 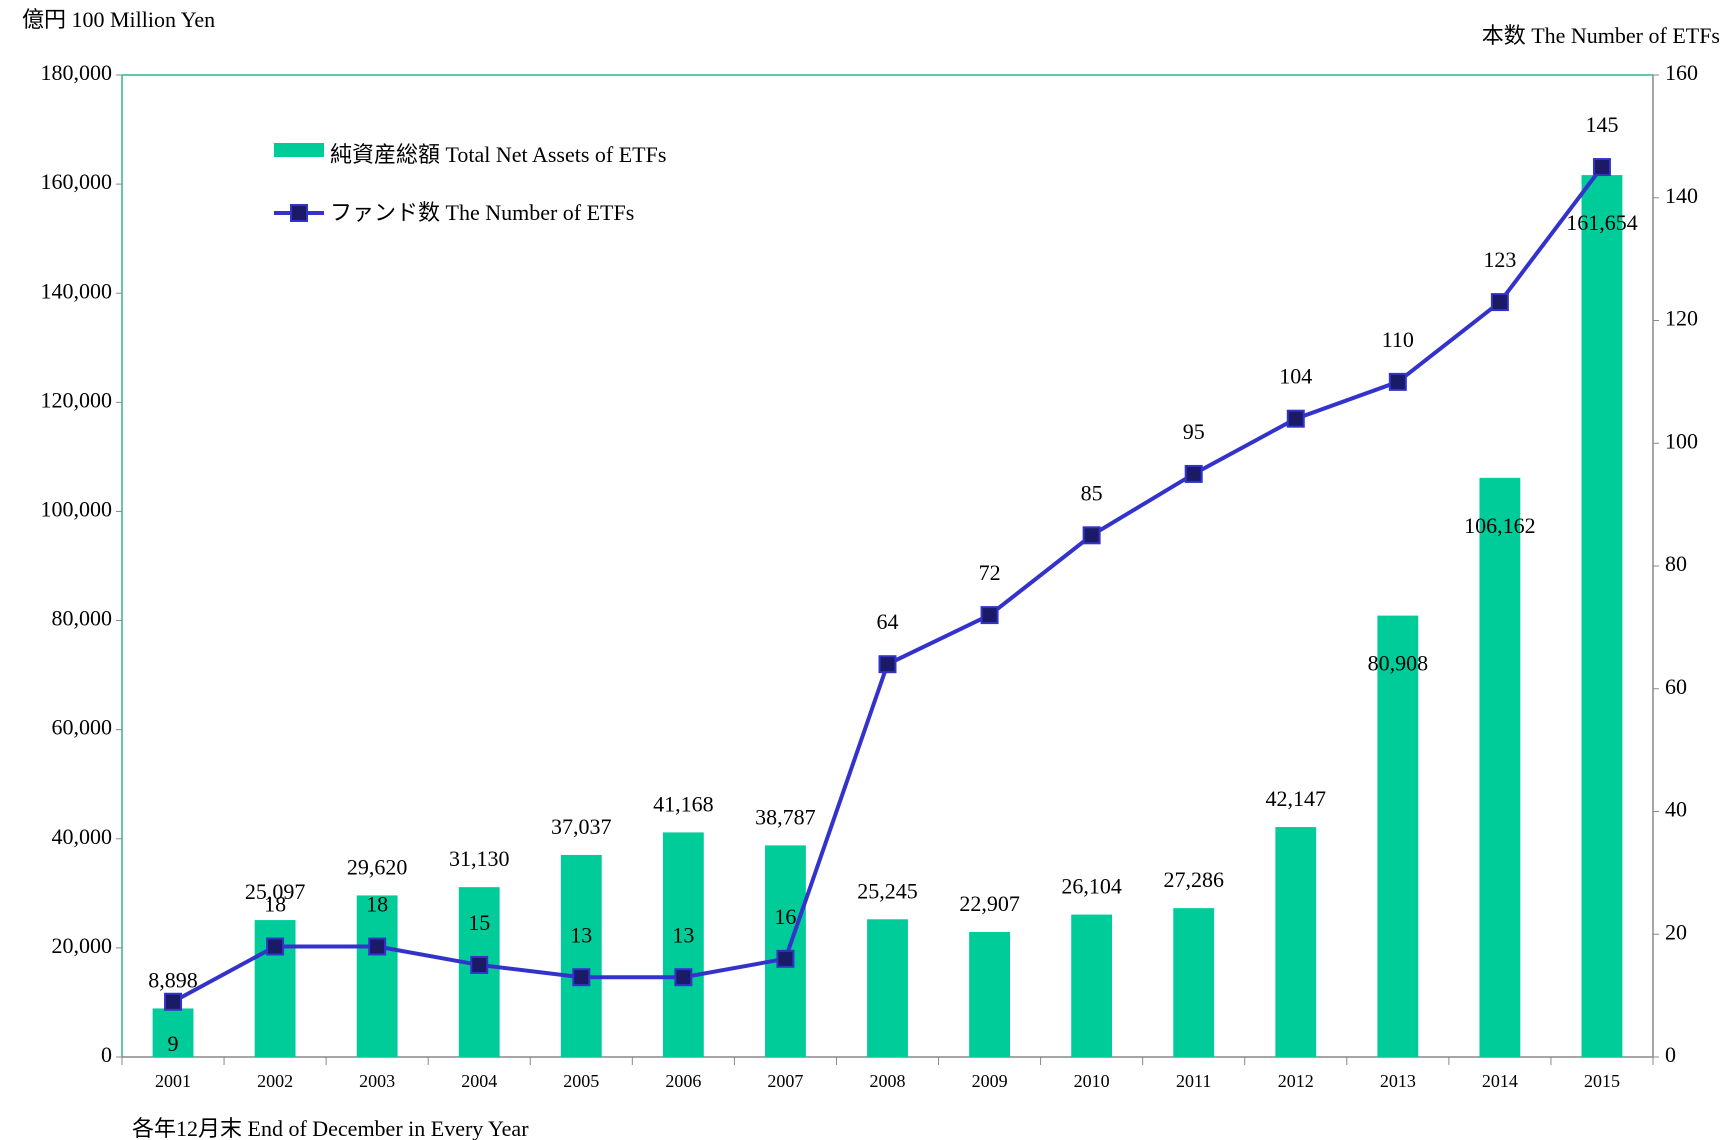 What do you see at coordinates (1092, 1081) in the screenshot?
I see `x-tick-label: 2010` at bounding box center [1092, 1081].